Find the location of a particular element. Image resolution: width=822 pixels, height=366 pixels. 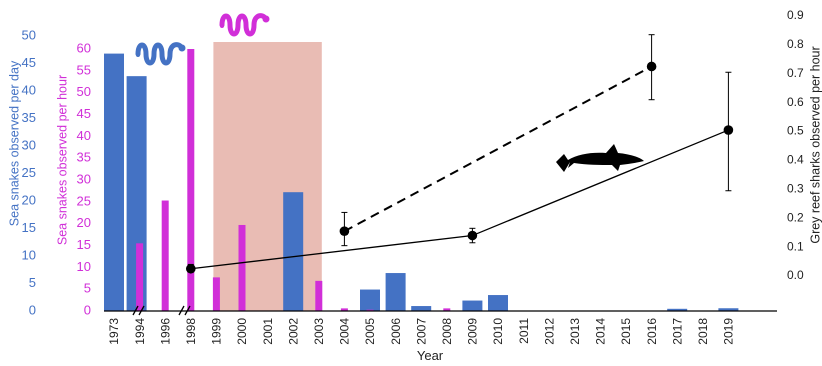

y-tick-per-hour: 45 is located at coordinates (84, 113).